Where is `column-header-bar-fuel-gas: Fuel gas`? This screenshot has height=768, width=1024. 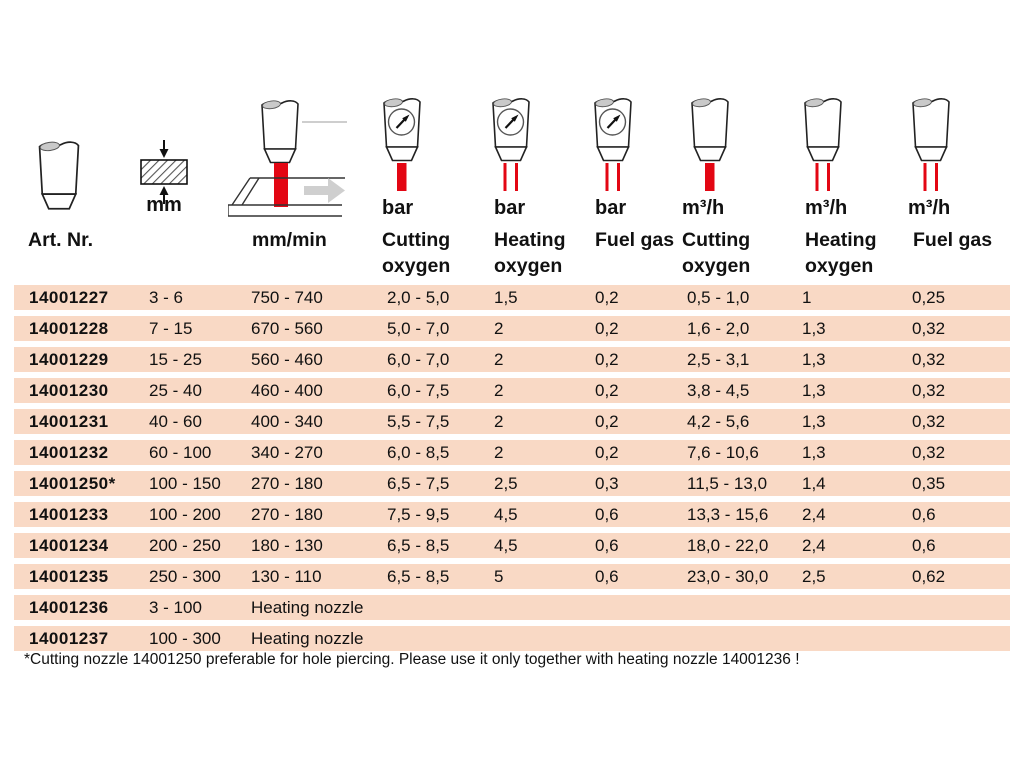
column-header-bar-fuel-gas: Fuel gas is located at coordinates (635, 240).